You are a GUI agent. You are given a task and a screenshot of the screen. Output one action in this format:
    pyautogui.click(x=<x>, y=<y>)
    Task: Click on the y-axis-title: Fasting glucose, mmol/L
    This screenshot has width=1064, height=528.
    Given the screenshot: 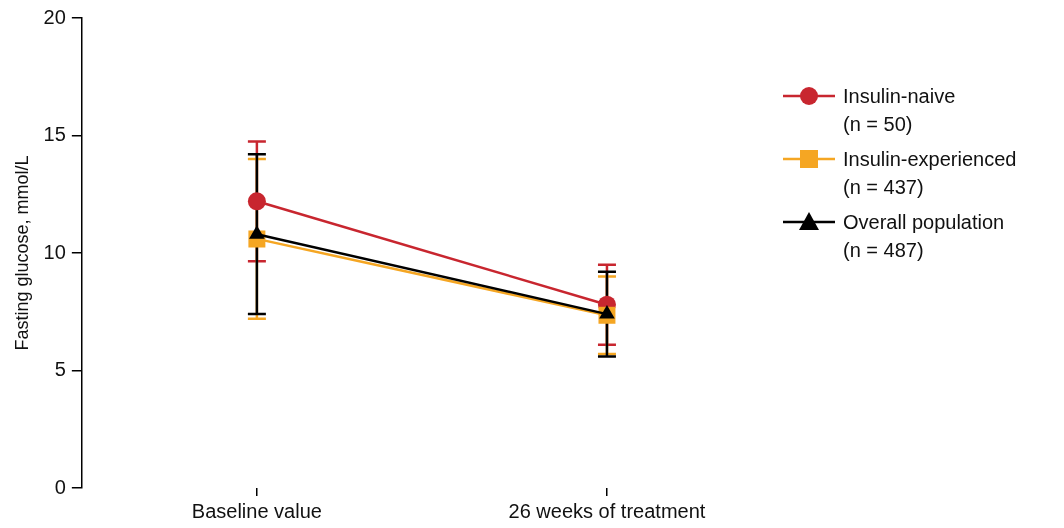 What is the action you would take?
    pyautogui.click(x=21, y=253)
    